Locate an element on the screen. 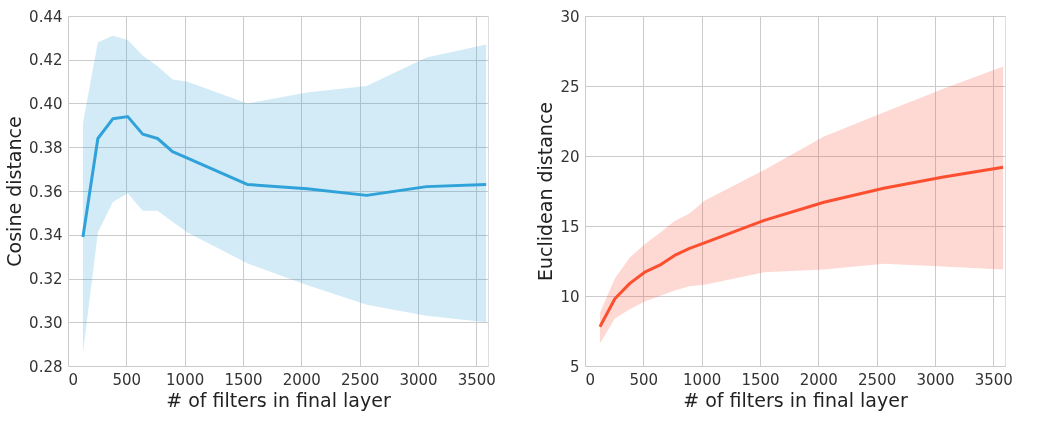  y-tick-label: 0.44 is located at coordinates (46, 16).